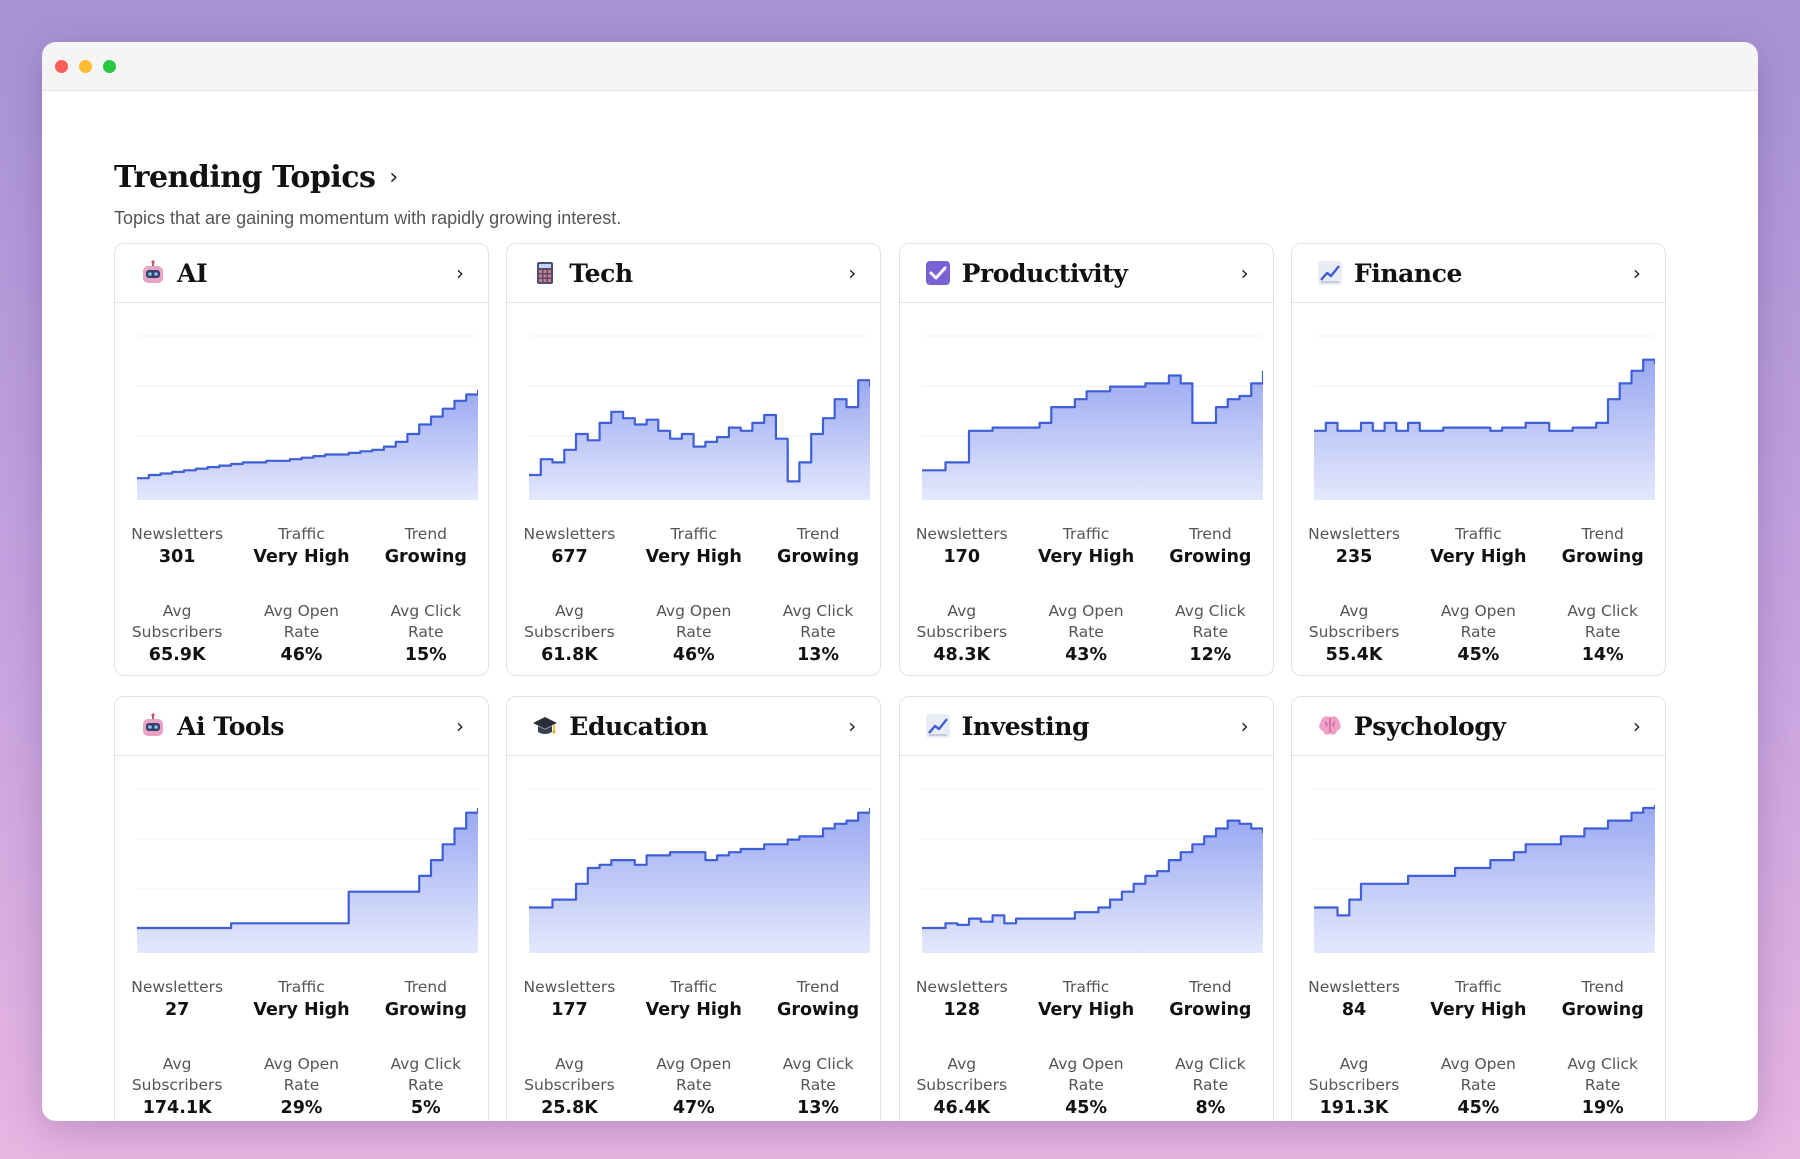 The height and width of the screenshot is (1159, 1800). What do you see at coordinates (1210, 1108) in the screenshot?
I see `avg-click-rate-value: 8%` at bounding box center [1210, 1108].